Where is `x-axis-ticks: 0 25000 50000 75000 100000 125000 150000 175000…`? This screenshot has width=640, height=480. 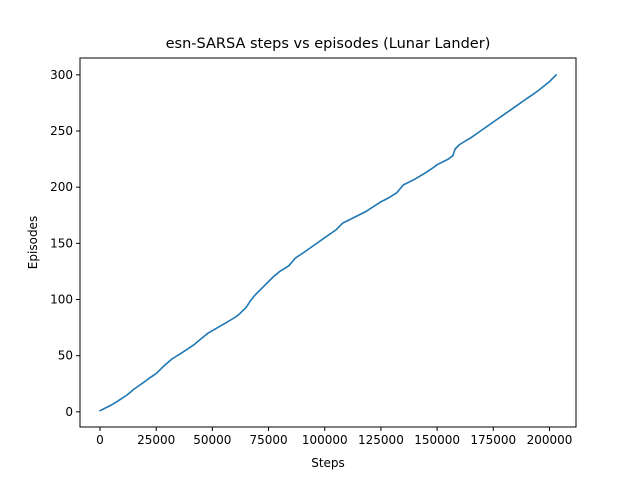
x-axis-ticks: 0 25000 50000 75000 100000 125000 150000 175000… is located at coordinates (334, 437).